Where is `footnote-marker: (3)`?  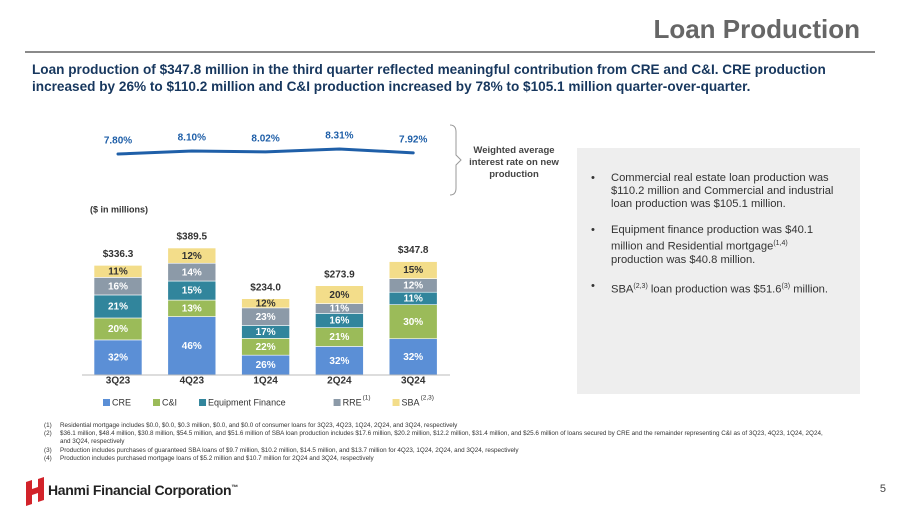
footnote-marker: (3) is located at coordinates (48, 450).